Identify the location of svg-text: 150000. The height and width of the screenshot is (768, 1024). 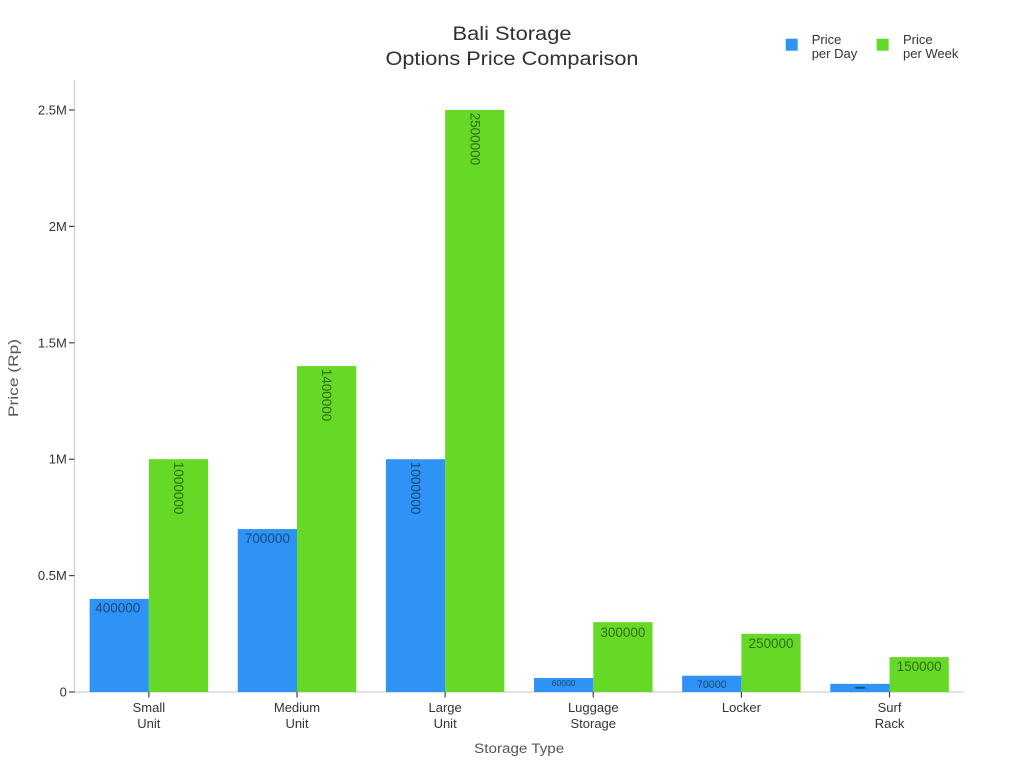
(919, 666).